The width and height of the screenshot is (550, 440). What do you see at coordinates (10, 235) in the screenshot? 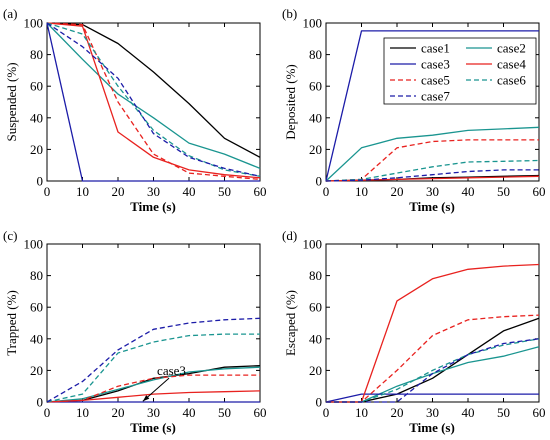
I see `panel-c-label: (c)` at bounding box center [10, 235].